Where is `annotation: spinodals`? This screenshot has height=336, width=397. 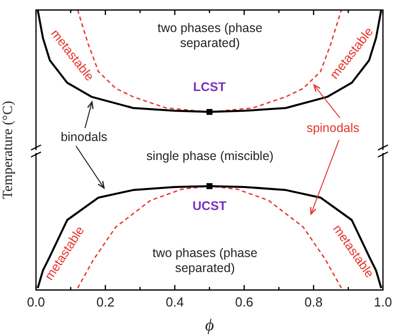 annotation: spinodals is located at coordinates (333, 128).